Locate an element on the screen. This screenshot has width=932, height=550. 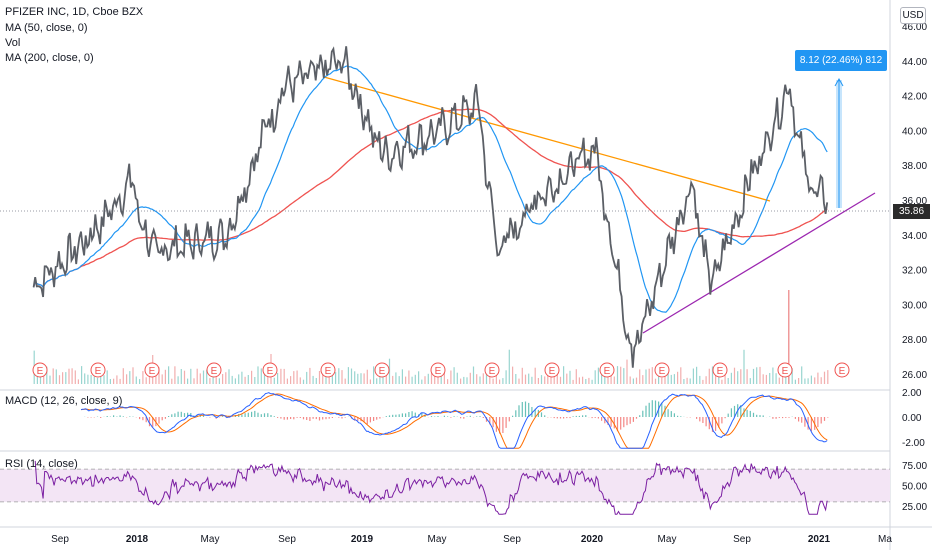
time-tick-label: May is located at coordinates (437, 539).